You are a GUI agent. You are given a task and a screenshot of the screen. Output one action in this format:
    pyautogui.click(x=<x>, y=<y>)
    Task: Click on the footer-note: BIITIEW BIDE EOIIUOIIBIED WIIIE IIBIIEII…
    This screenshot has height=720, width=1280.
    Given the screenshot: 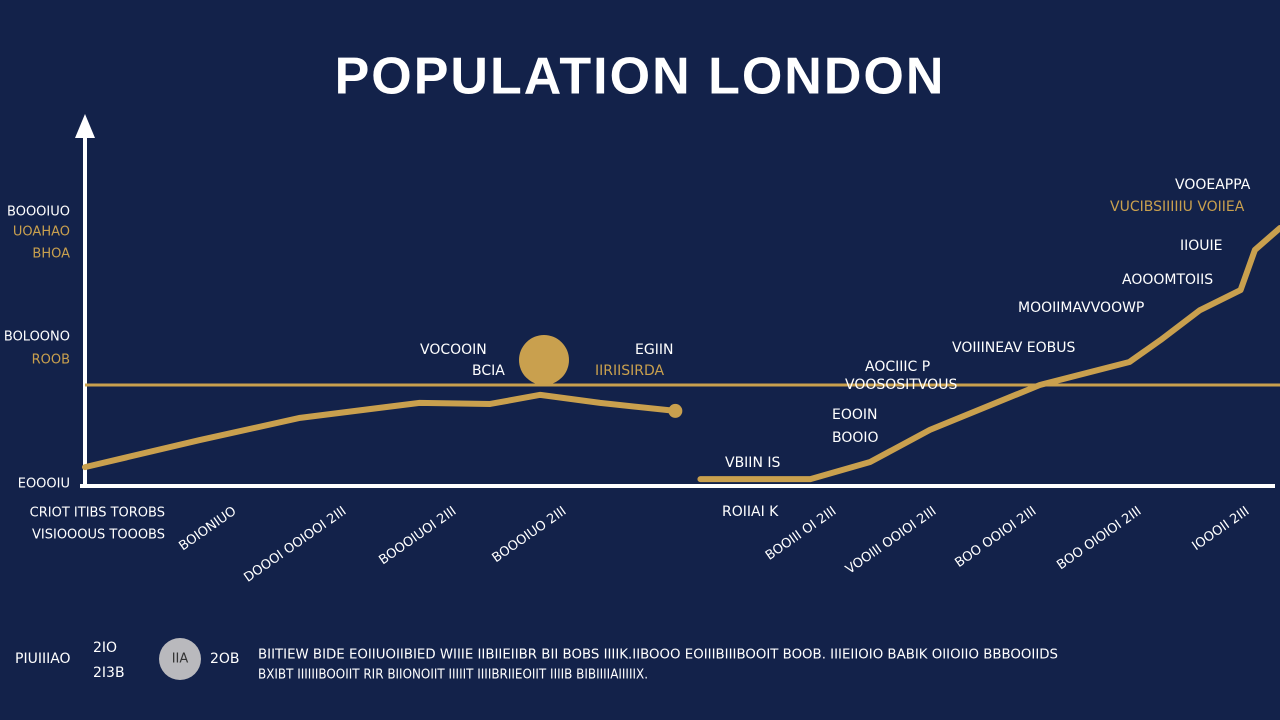 What is the action you would take?
    pyautogui.click(x=658, y=655)
    